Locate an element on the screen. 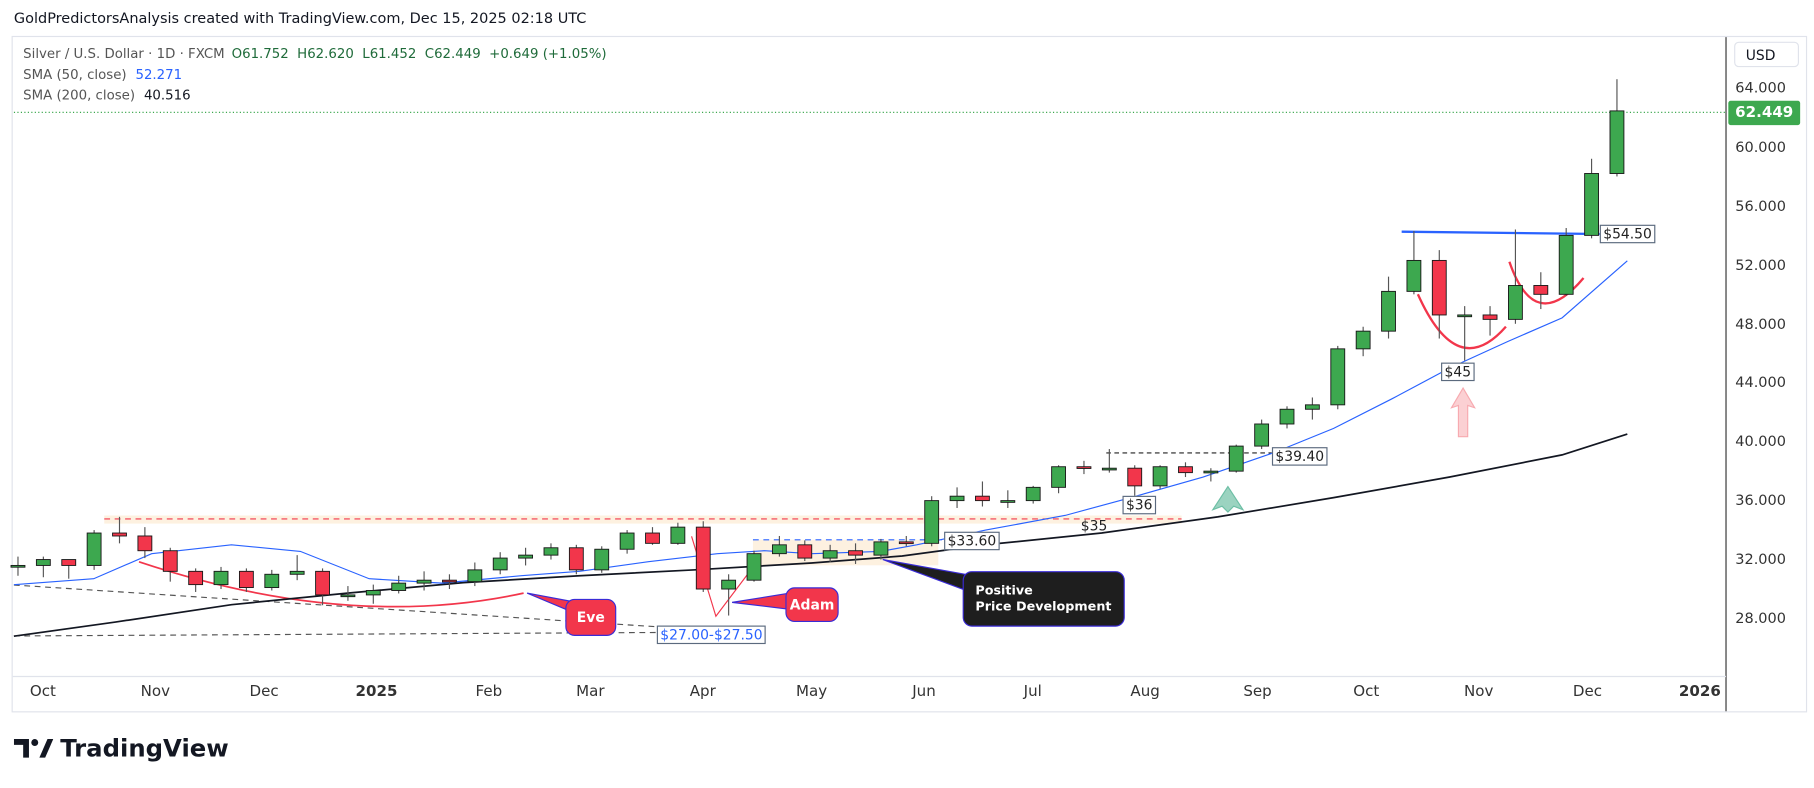 The height and width of the screenshot is (788, 1814). range-27-label: $27.00-$27.50 is located at coordinates (711, 635).